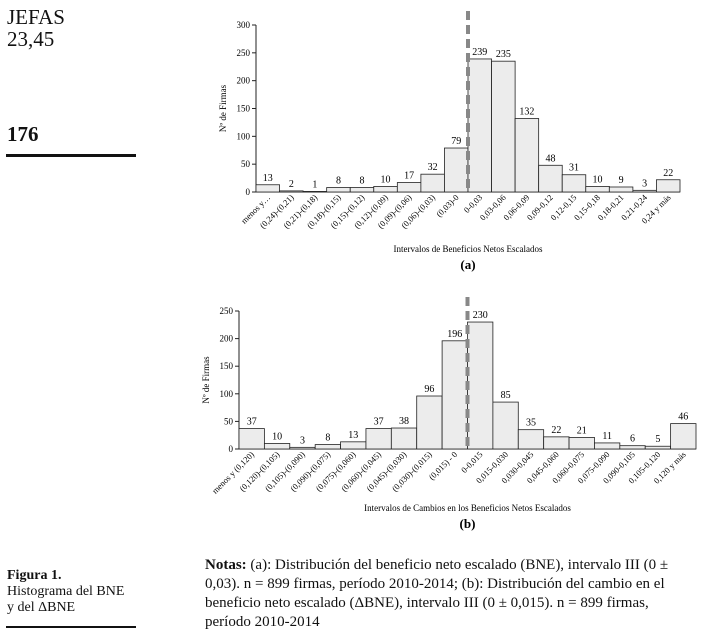  What do you see at coordinates (233, 472) in the screenshot?
I see `x-tick-label: menos y (0,120)` at bounding box center [233, 472].